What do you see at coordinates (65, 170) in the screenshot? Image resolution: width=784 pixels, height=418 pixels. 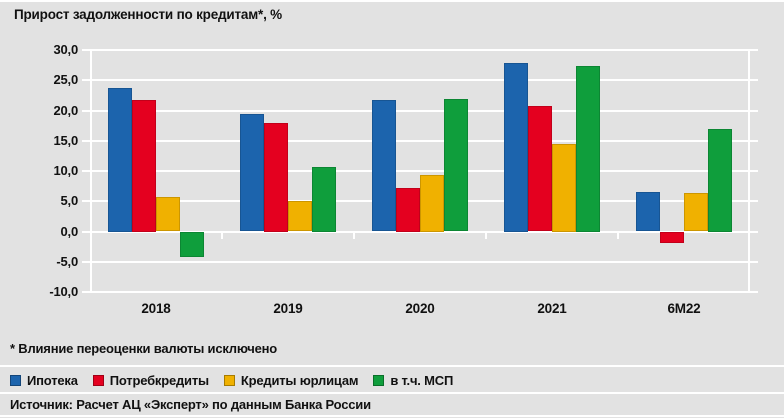 I see `y-axis-label: 10,0` at bounding box center [65, 170].